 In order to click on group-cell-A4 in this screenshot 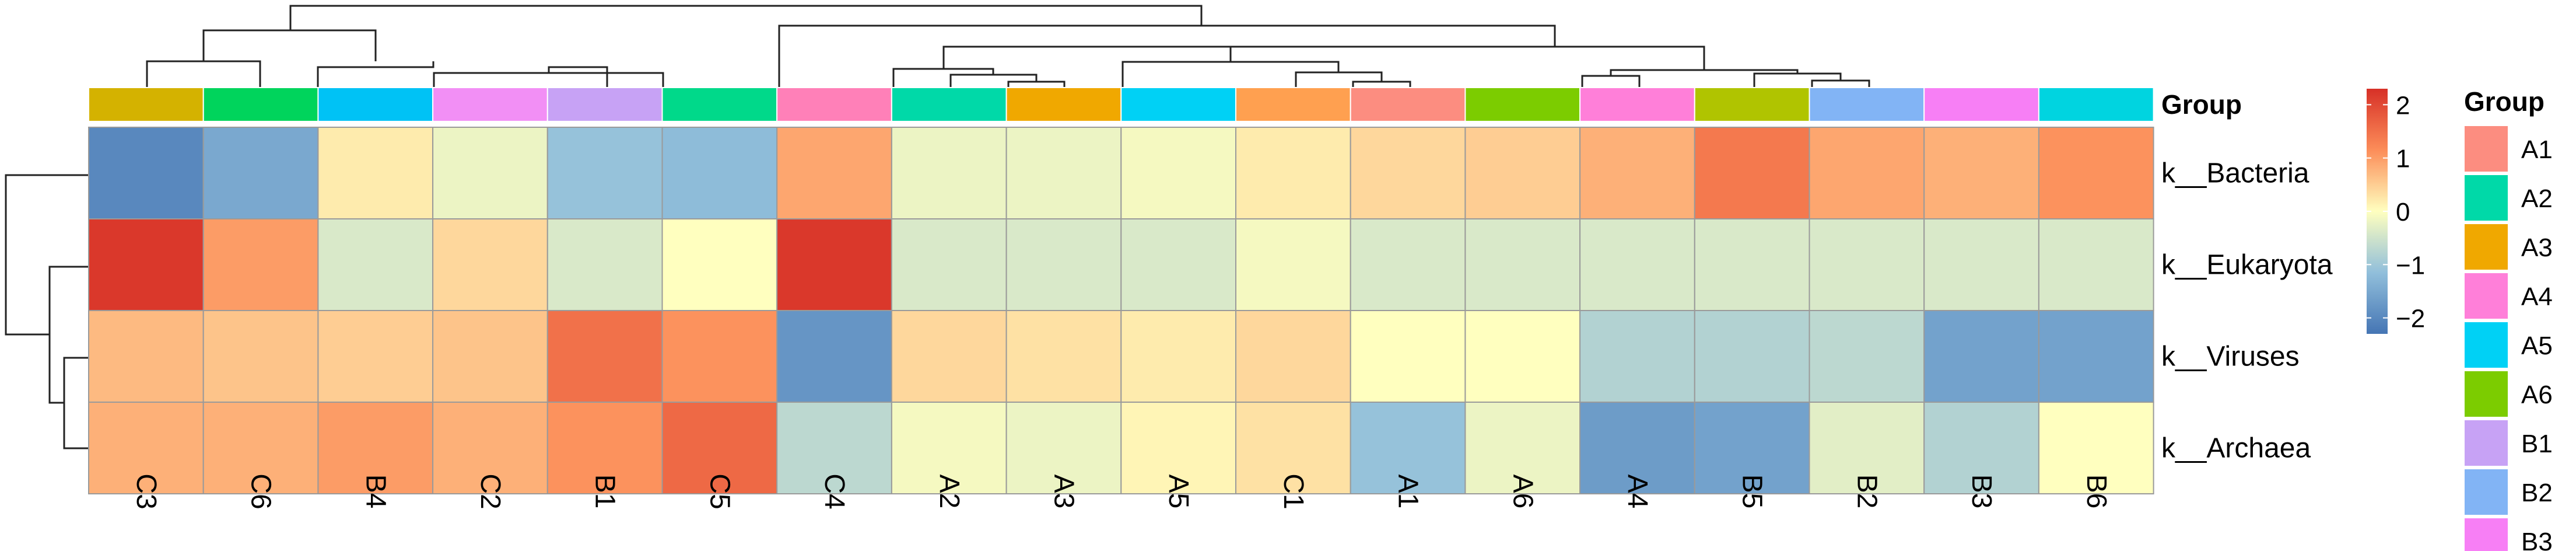, I will do `click(1637, 105)`.